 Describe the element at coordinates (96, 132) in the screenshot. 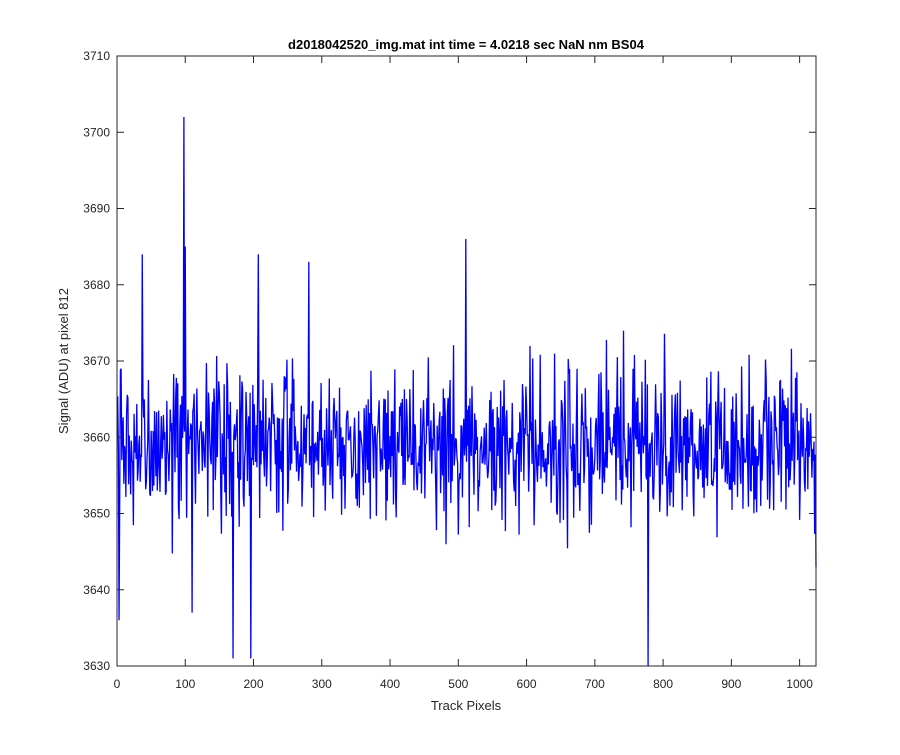

I see `y-tick-label: 3700` at that location.